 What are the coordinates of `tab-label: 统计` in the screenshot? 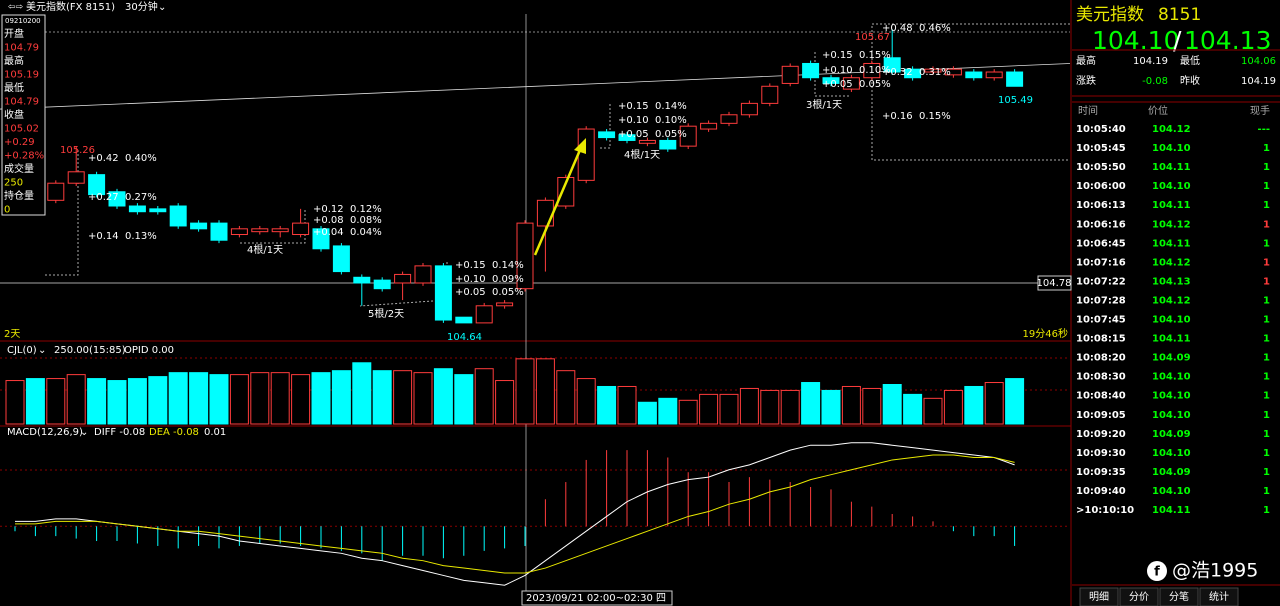 It's located at (1219, 596).